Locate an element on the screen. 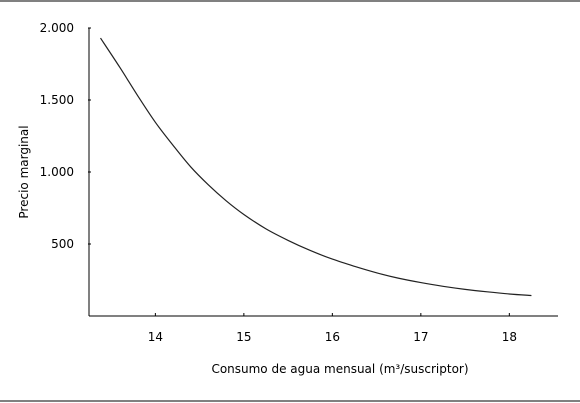  y-tick-label: 1.000 is located at coordinates (57, 172).